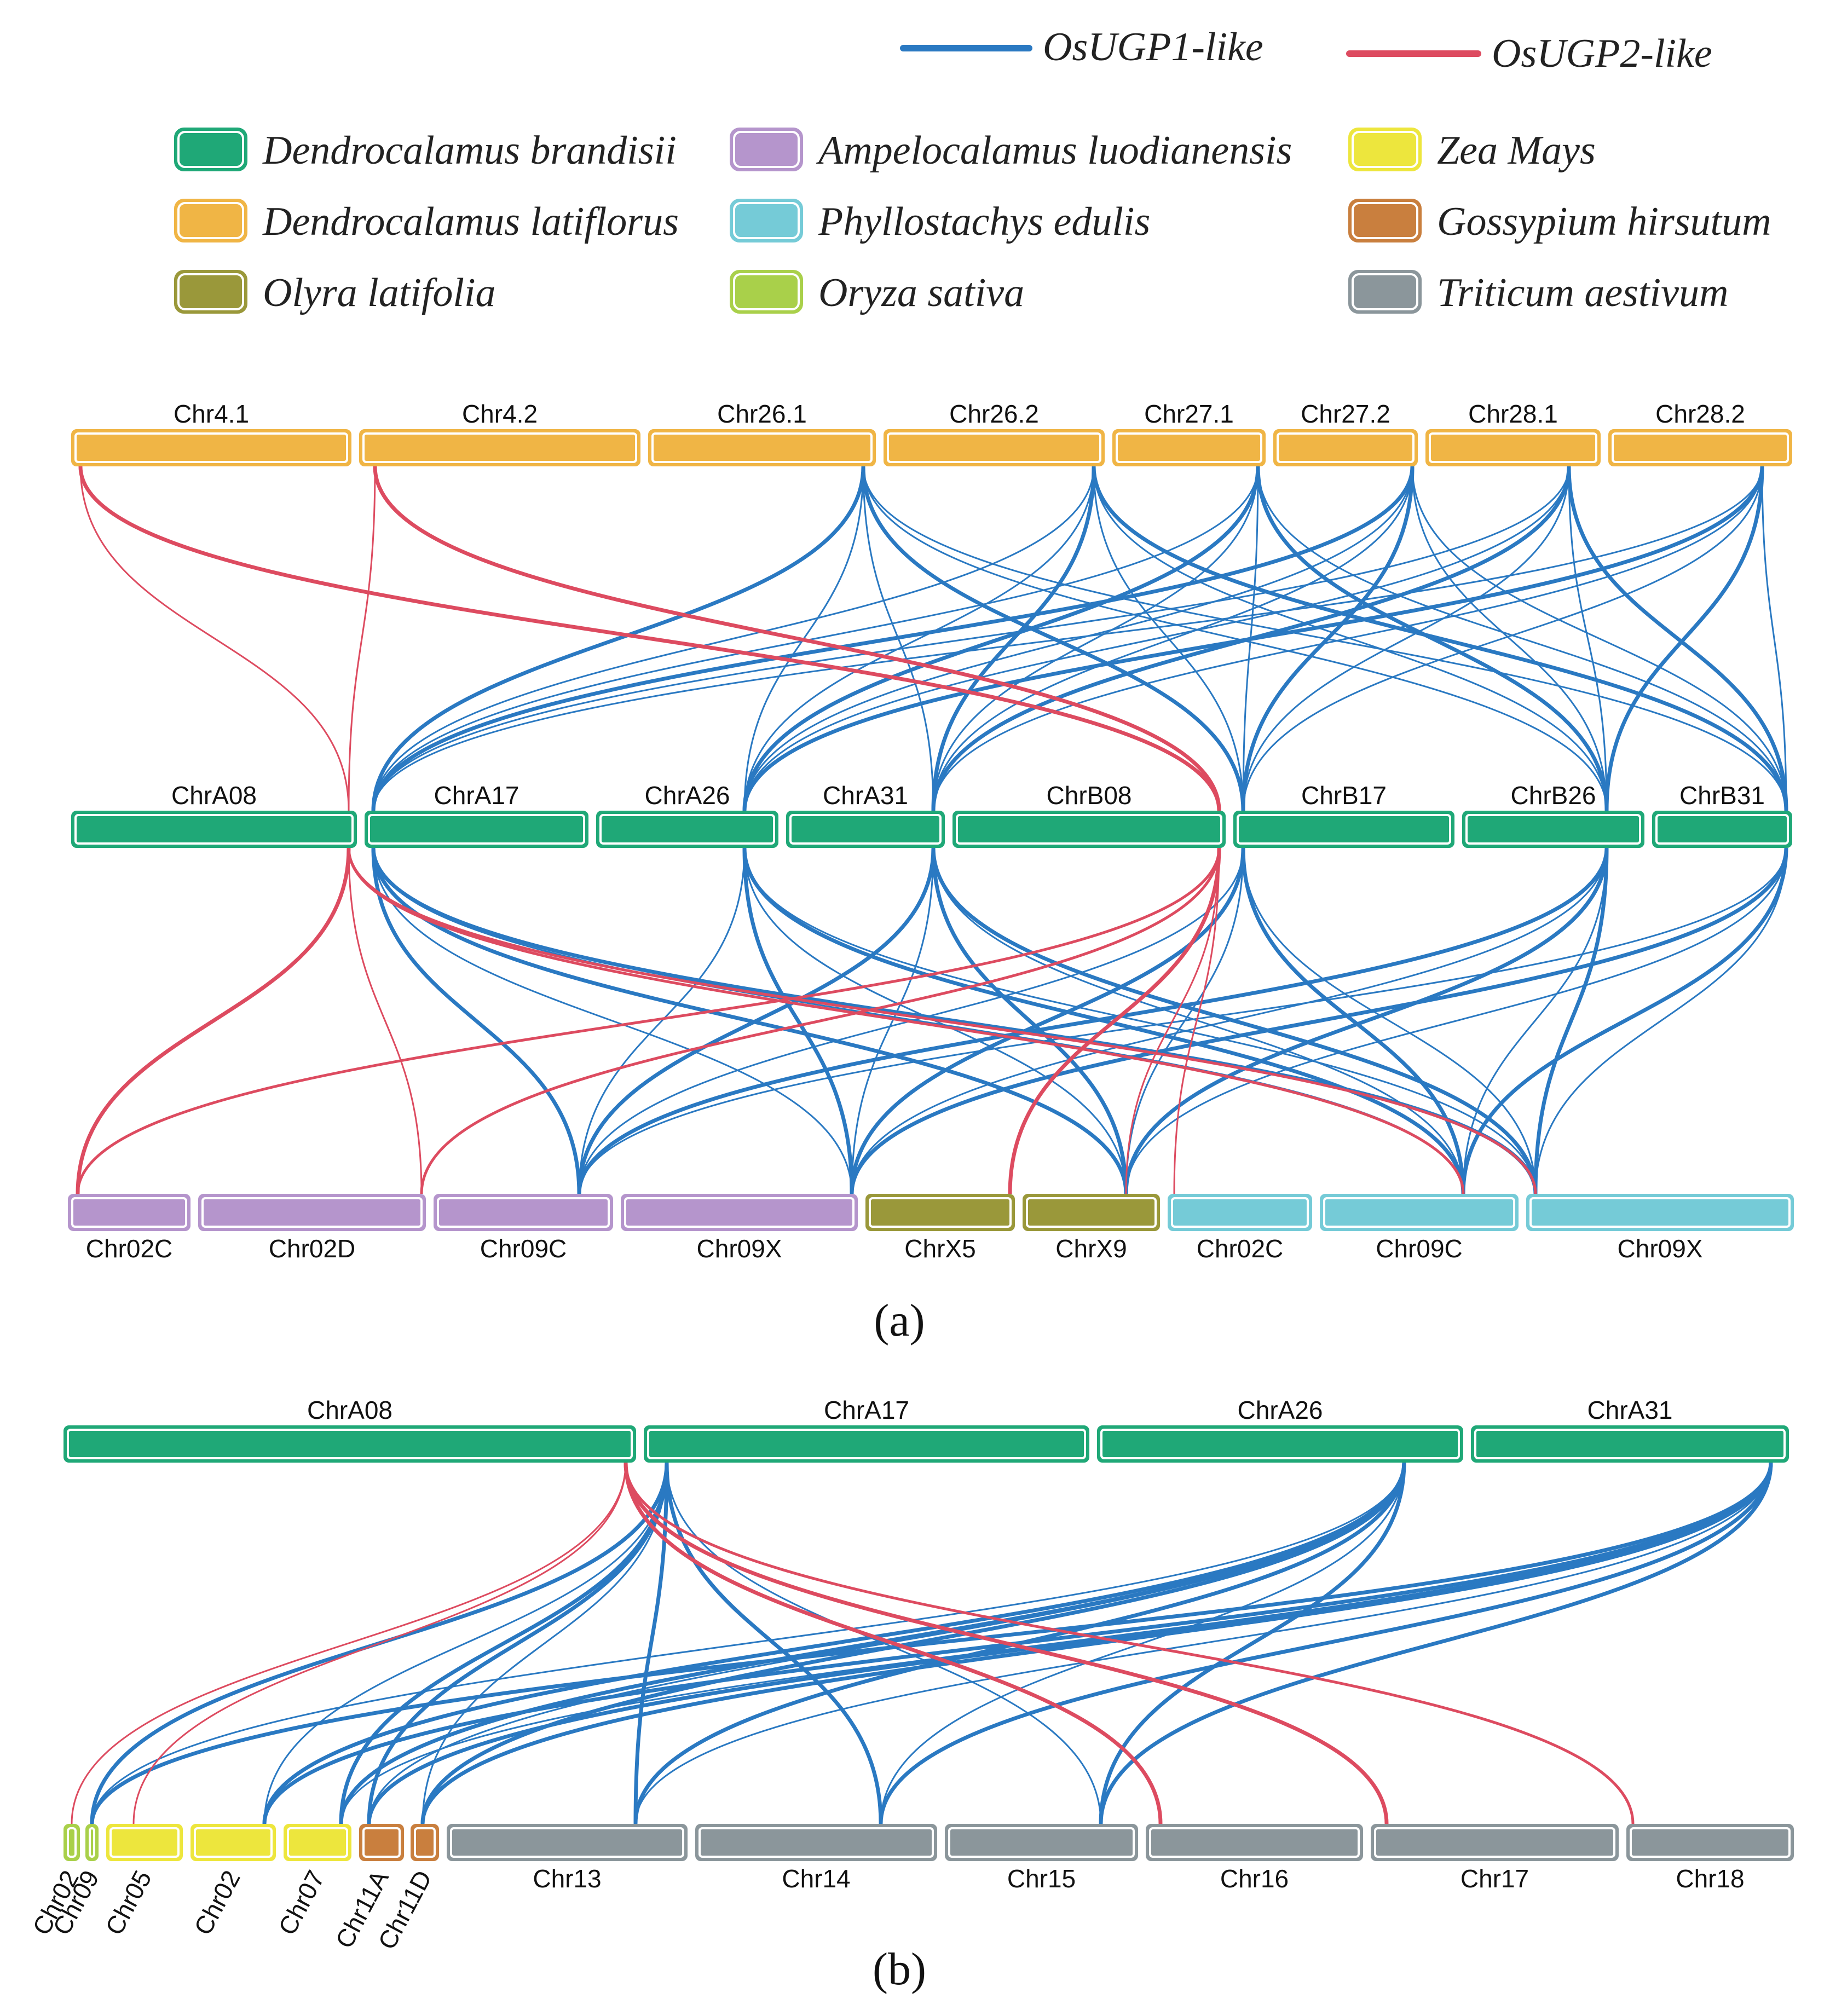 Image resolution: width=1830 pixels, height=2016 pixels. I want to click on panel-a-bottom-chrx9-chromosome: ChrX9, so click(1091, 1228).